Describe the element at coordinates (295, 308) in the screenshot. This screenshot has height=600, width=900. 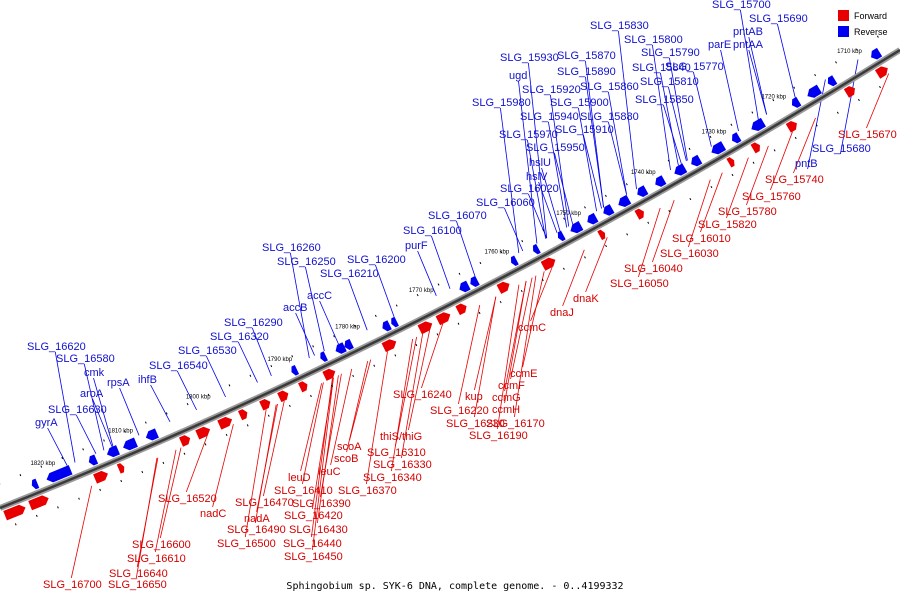
I see `reverse-gene-label: accB` at that location.